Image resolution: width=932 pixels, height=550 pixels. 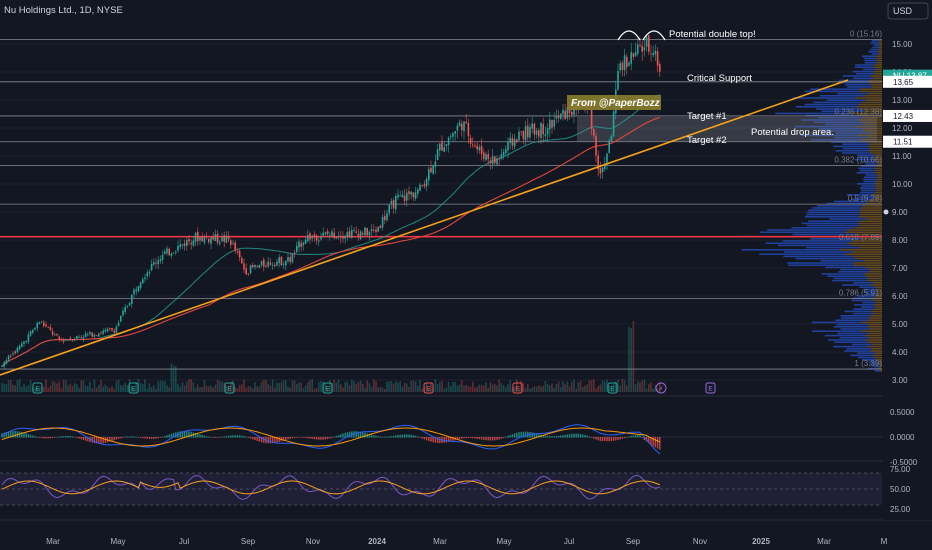 I want to click on price-tick-label: 7.00, so click(x=900, y=268).